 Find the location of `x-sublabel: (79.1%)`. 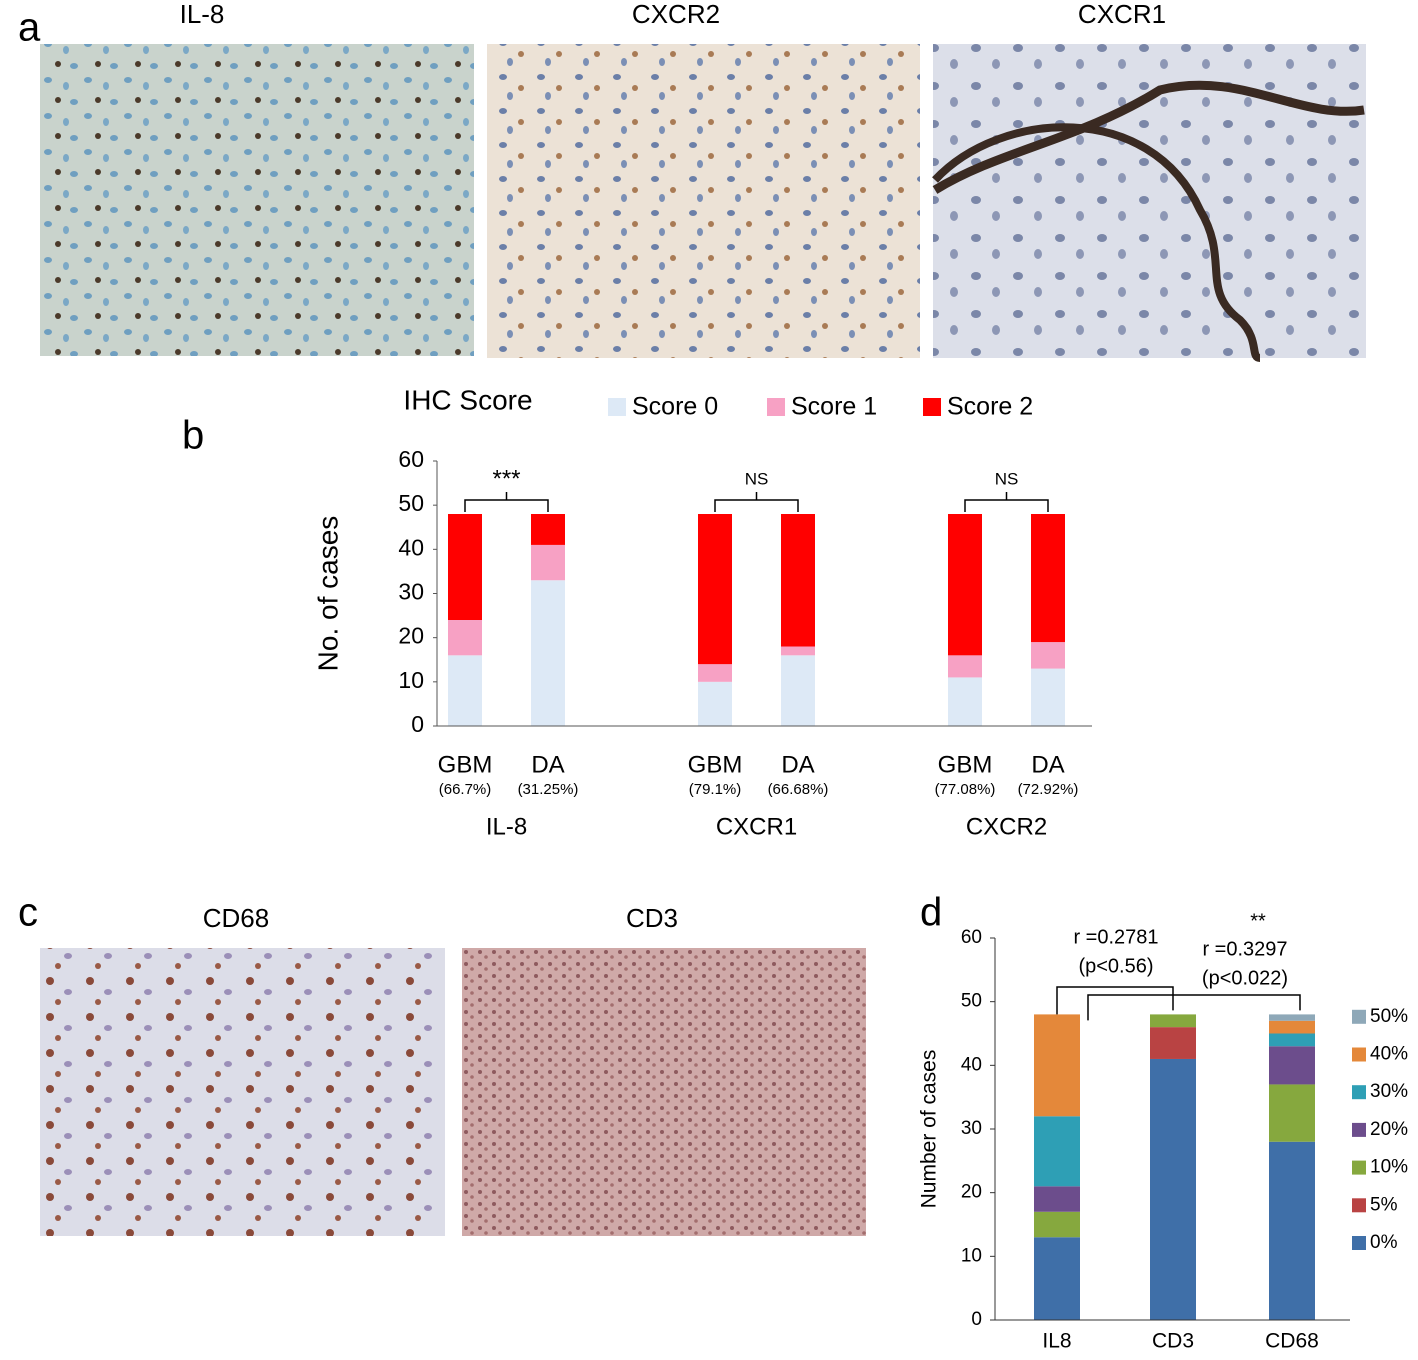

x-sublabel: (79.1%) is located at coordinates (715, 789).